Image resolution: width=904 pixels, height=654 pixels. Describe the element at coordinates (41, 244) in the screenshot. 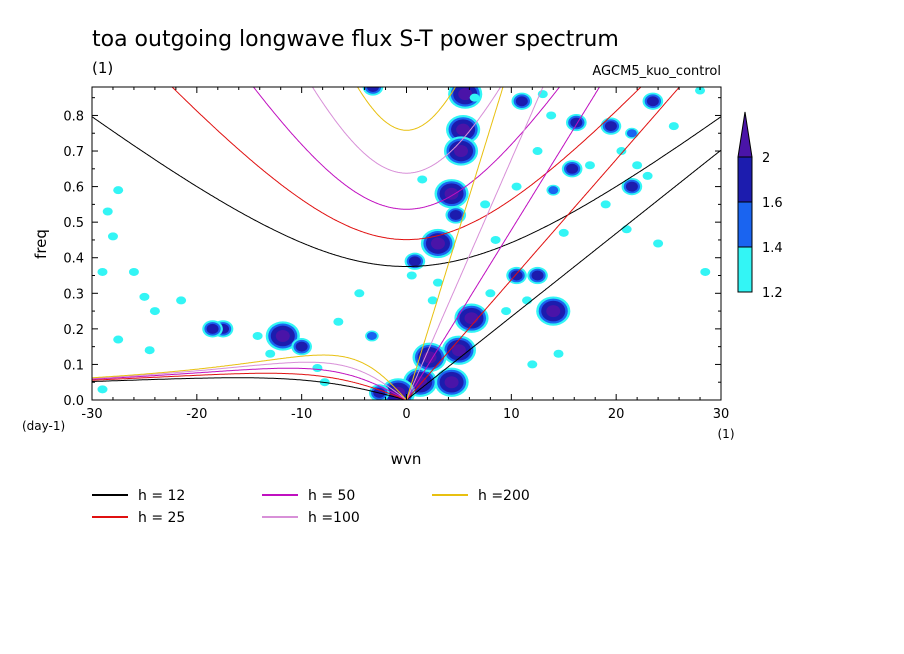

I see `y-axis-label: freq` at that location.